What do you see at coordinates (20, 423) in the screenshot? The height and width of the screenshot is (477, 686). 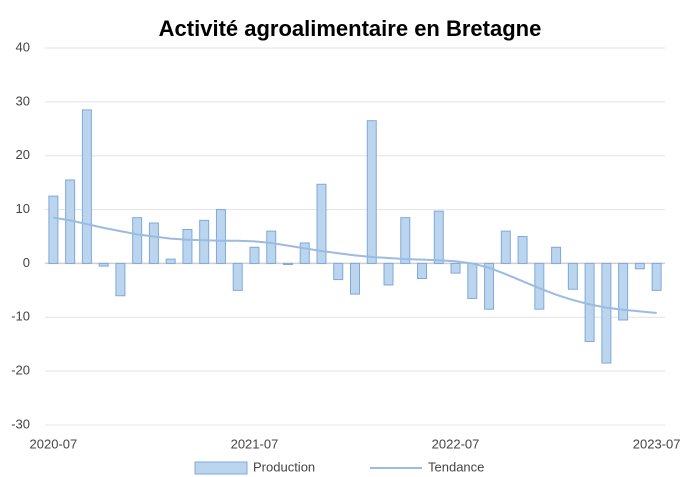 I see `y-tick-label: -30` at bounding box center [20, 423].